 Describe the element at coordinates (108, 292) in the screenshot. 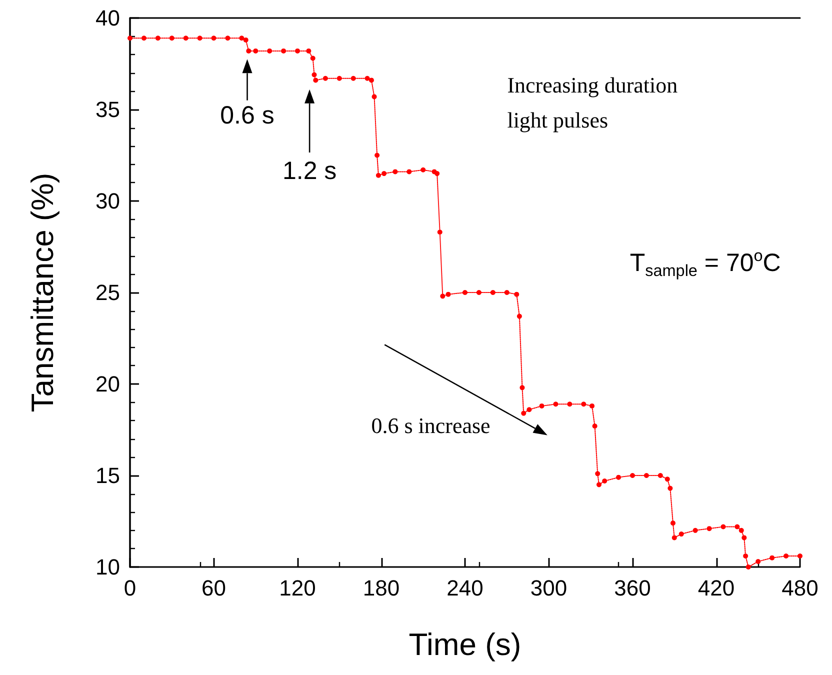

I see `y-tick-label: 25` at that location.